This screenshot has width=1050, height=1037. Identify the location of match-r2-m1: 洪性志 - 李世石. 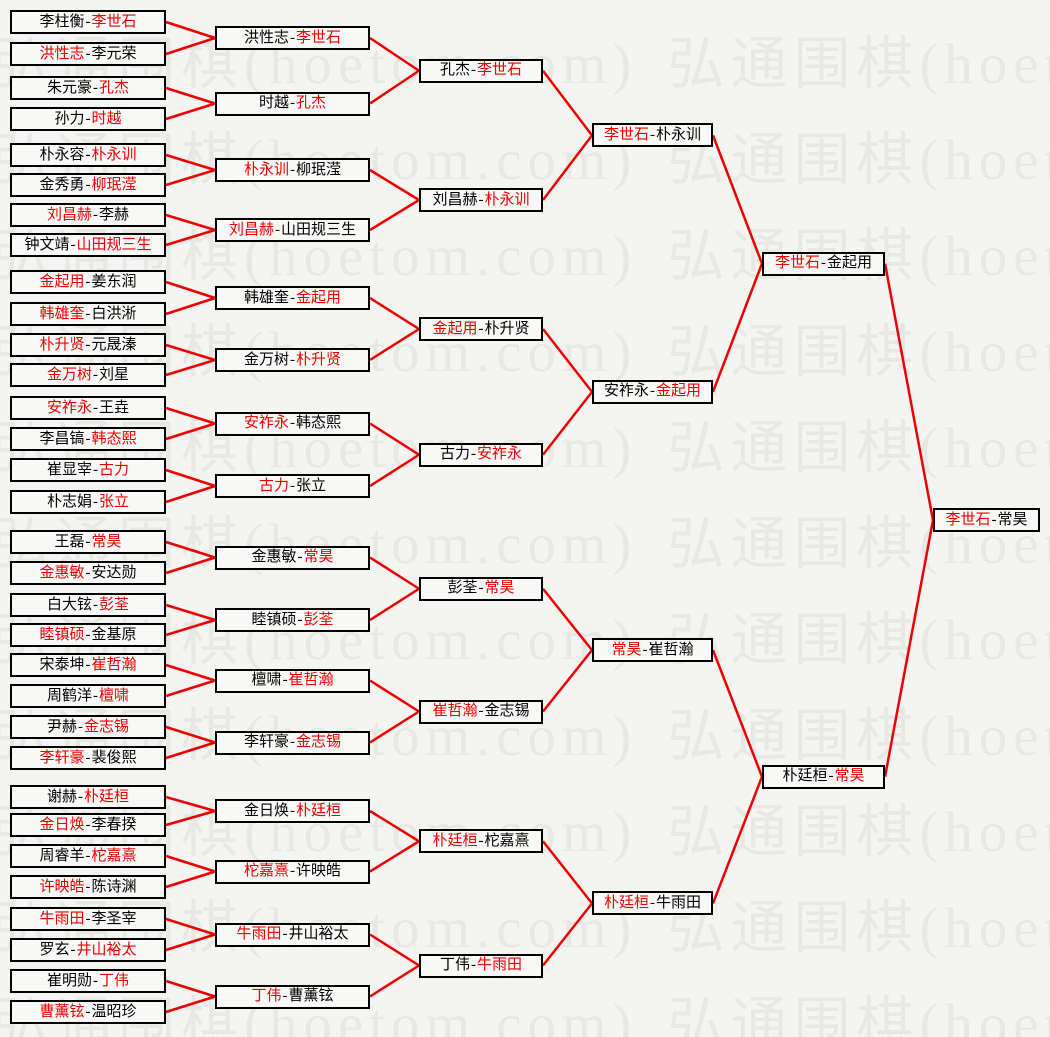
(292, 38).